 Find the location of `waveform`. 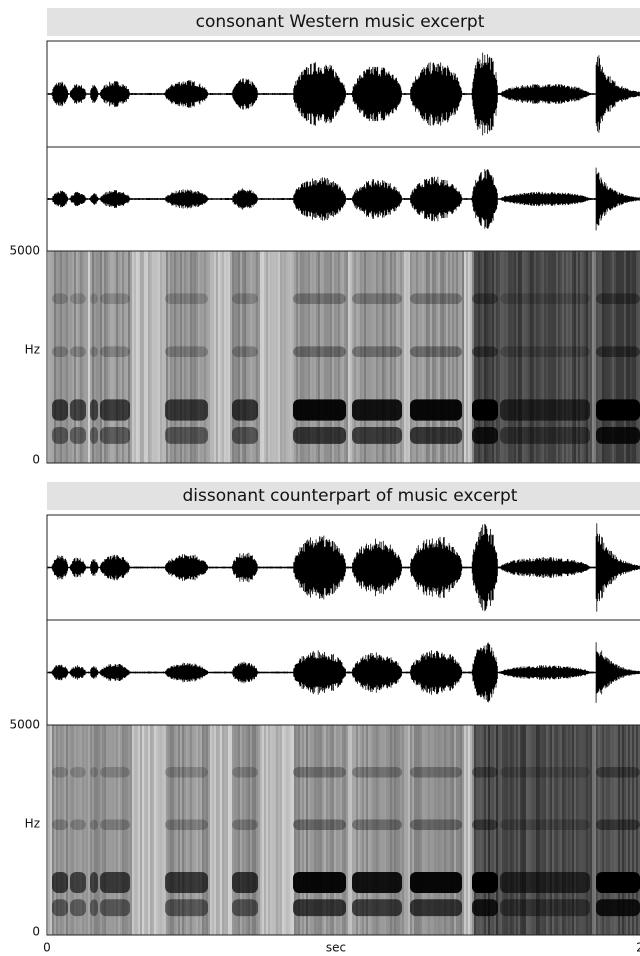

waveform is located at coordinates (343, 199).